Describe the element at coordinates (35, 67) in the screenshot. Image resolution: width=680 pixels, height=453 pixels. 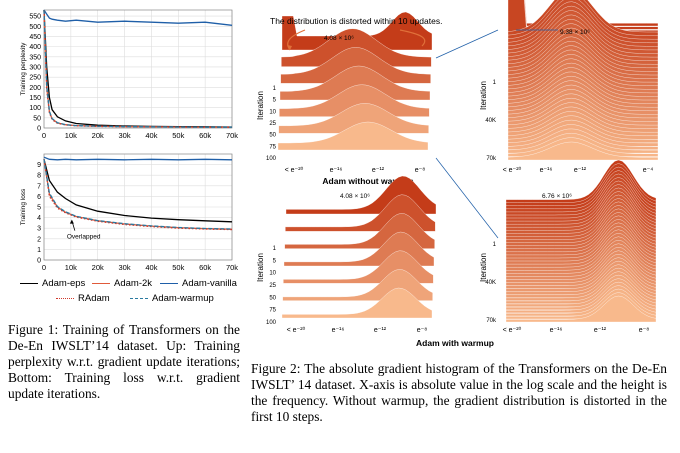
I see `y-tick-label: 300` at that location.